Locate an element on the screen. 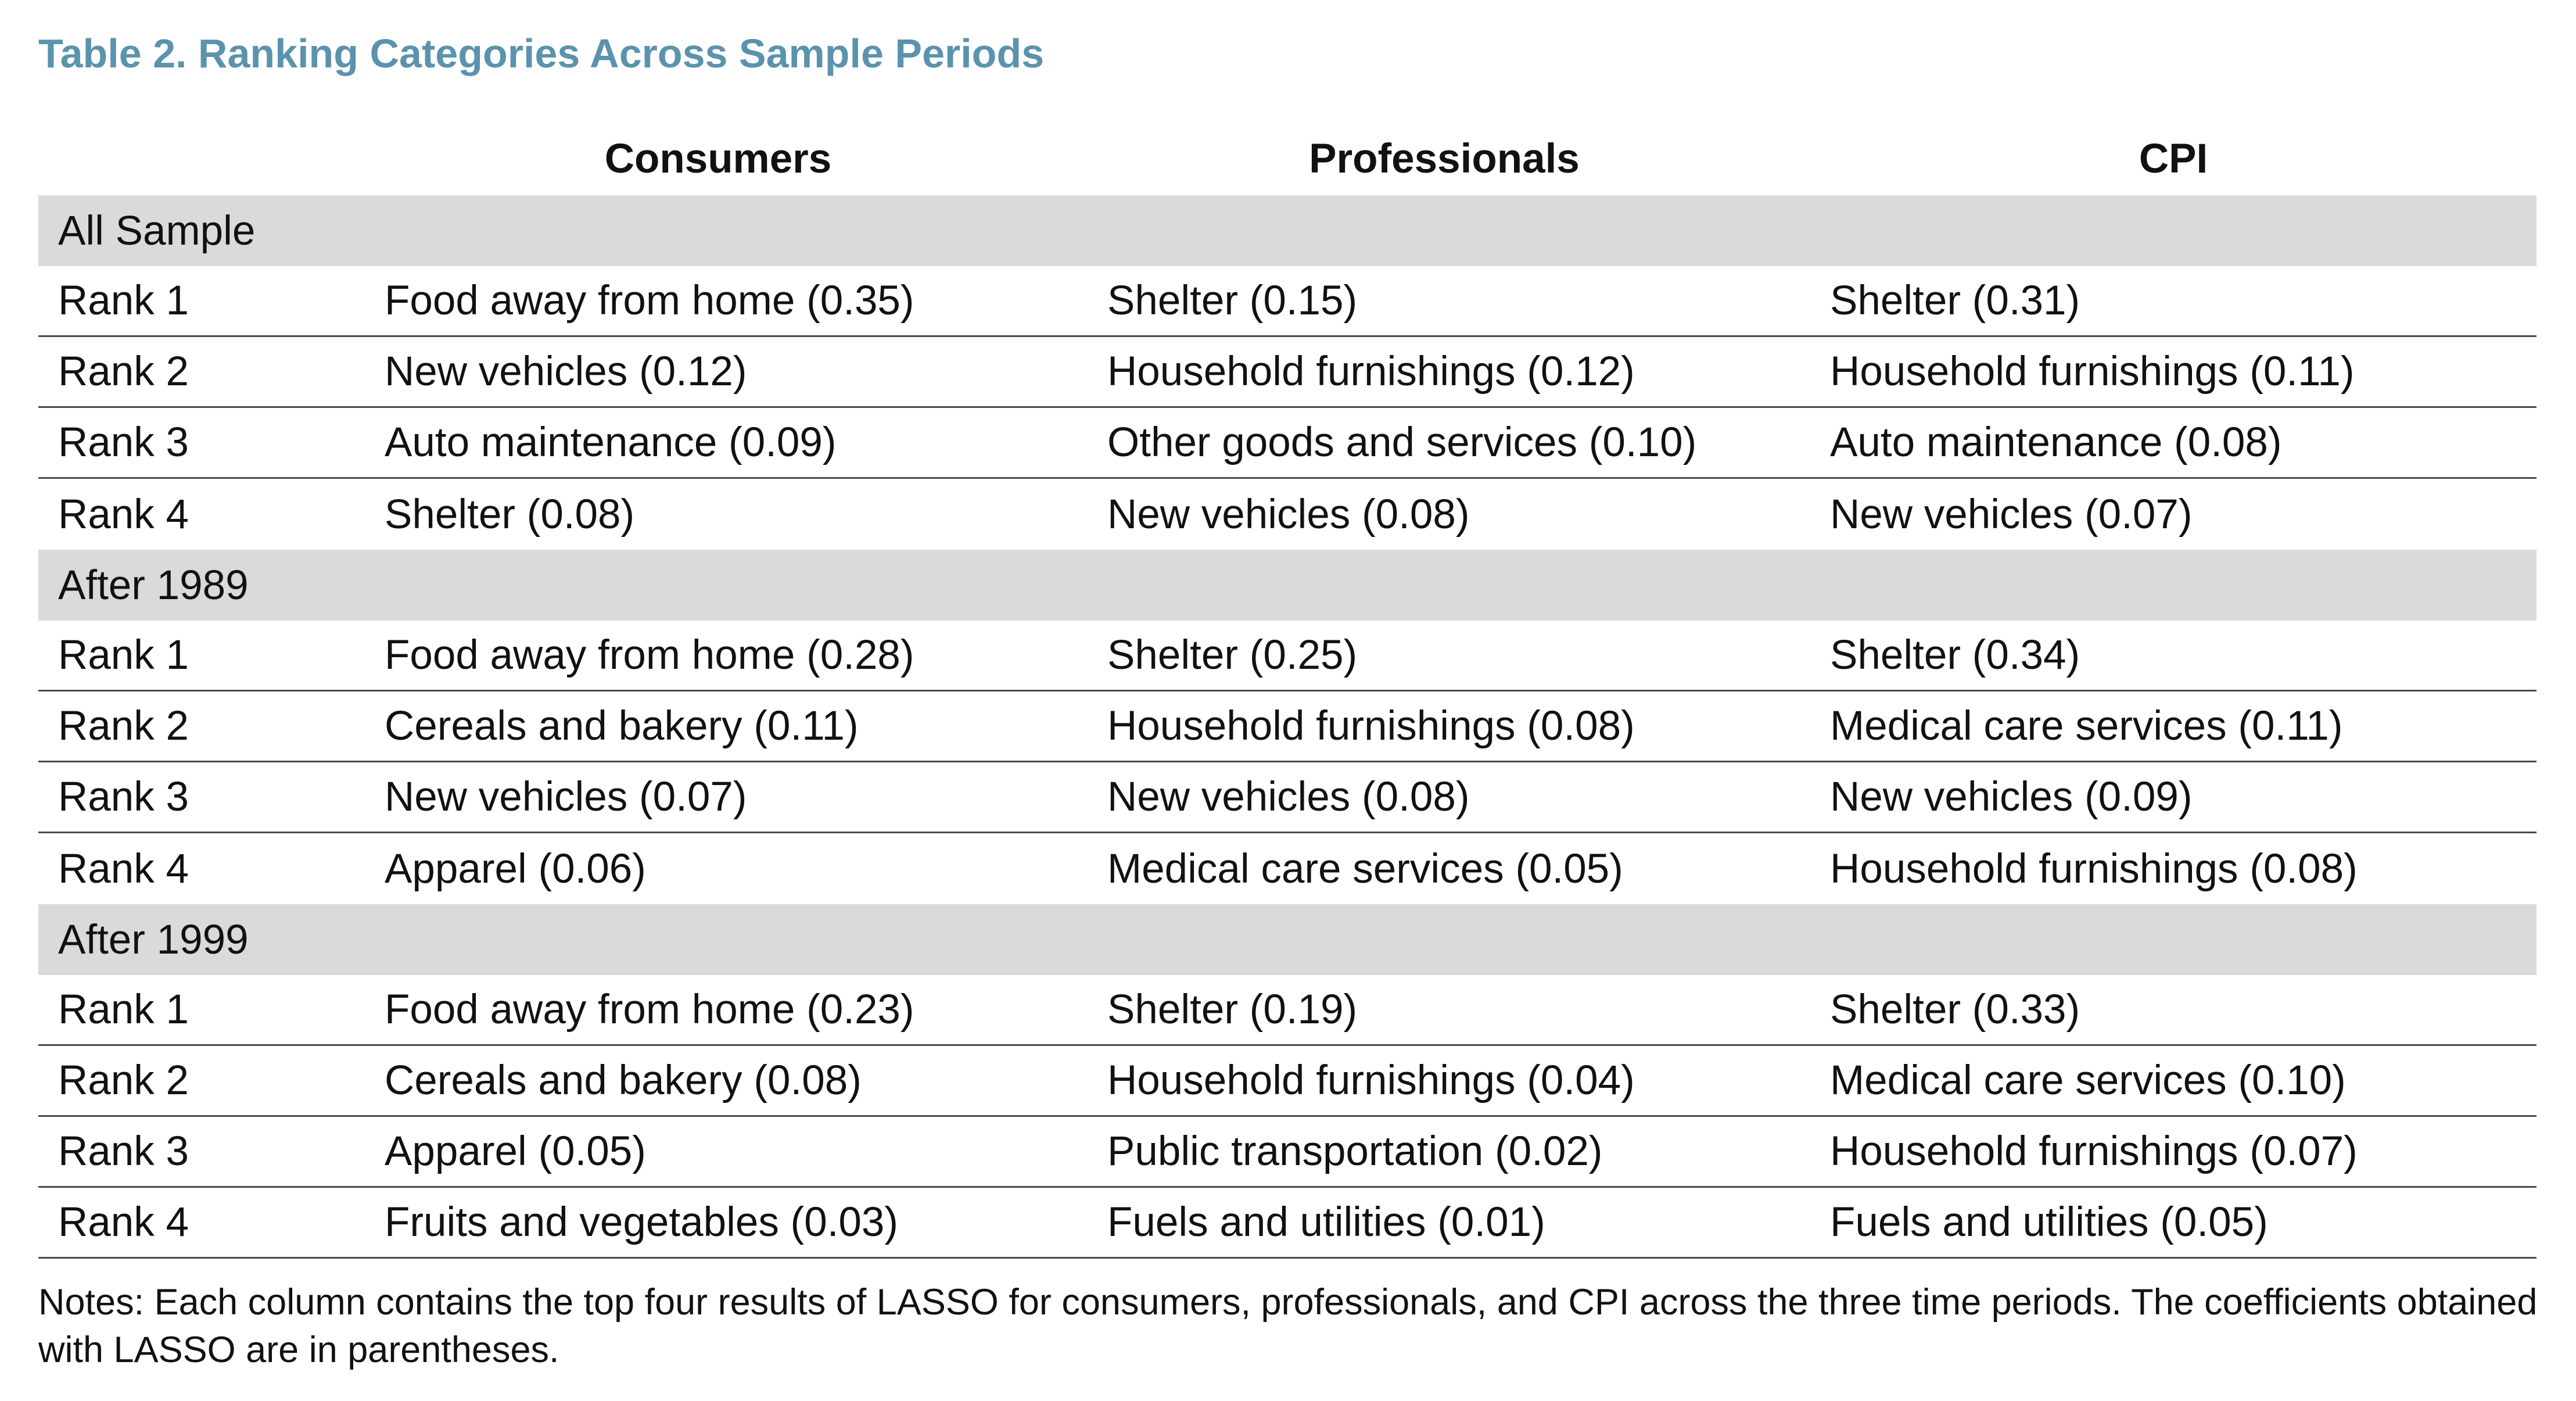 The height and width of the screenshot is (1401, 2576). consumers-cell: Apparel (0.06) is located at coordinates (515, 868).